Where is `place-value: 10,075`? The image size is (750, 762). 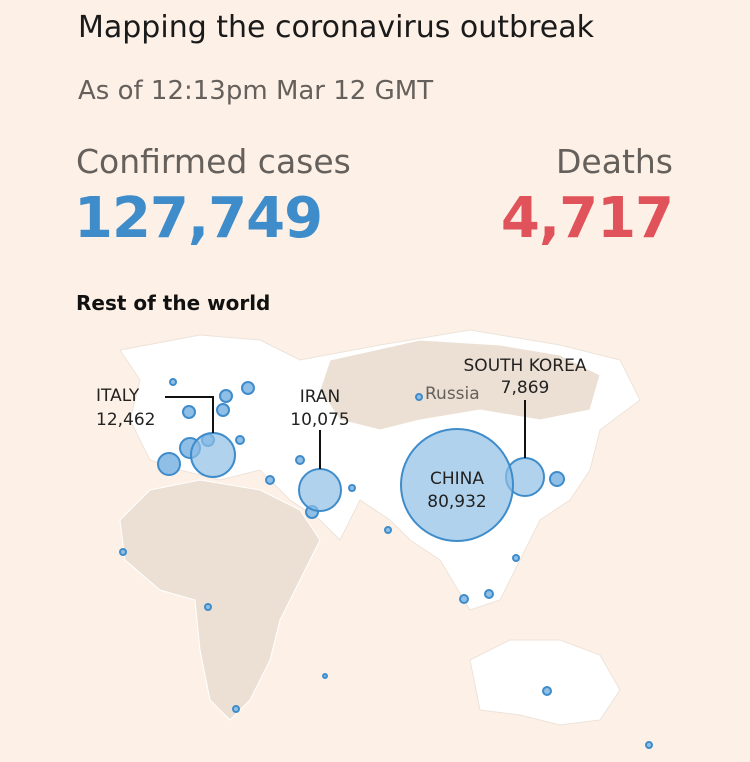
place-value: 10,075 is located at coordinates (319, 420).